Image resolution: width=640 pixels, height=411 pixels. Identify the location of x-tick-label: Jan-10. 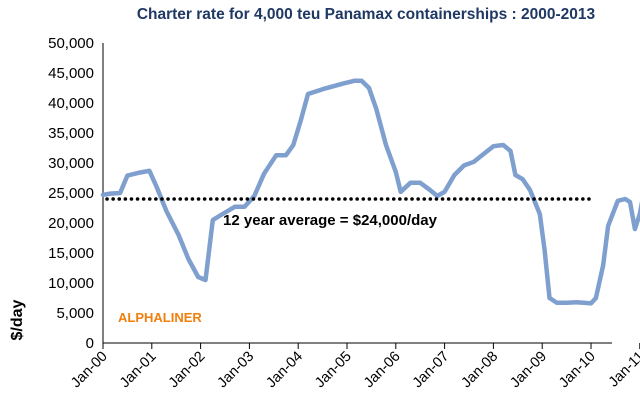
(577, 370).